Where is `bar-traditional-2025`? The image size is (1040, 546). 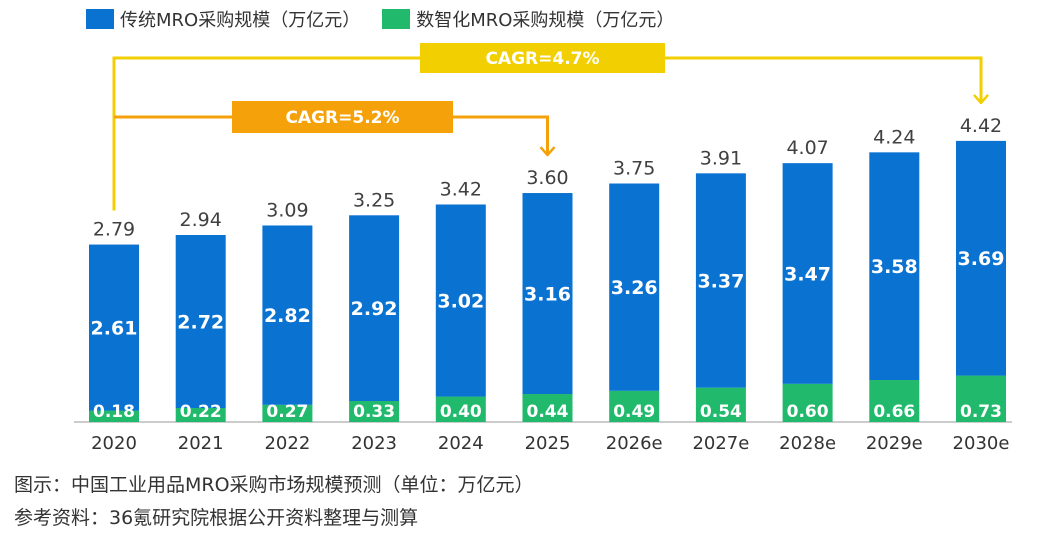 bar-traditional-2025 is located at coordinates (547, 294).